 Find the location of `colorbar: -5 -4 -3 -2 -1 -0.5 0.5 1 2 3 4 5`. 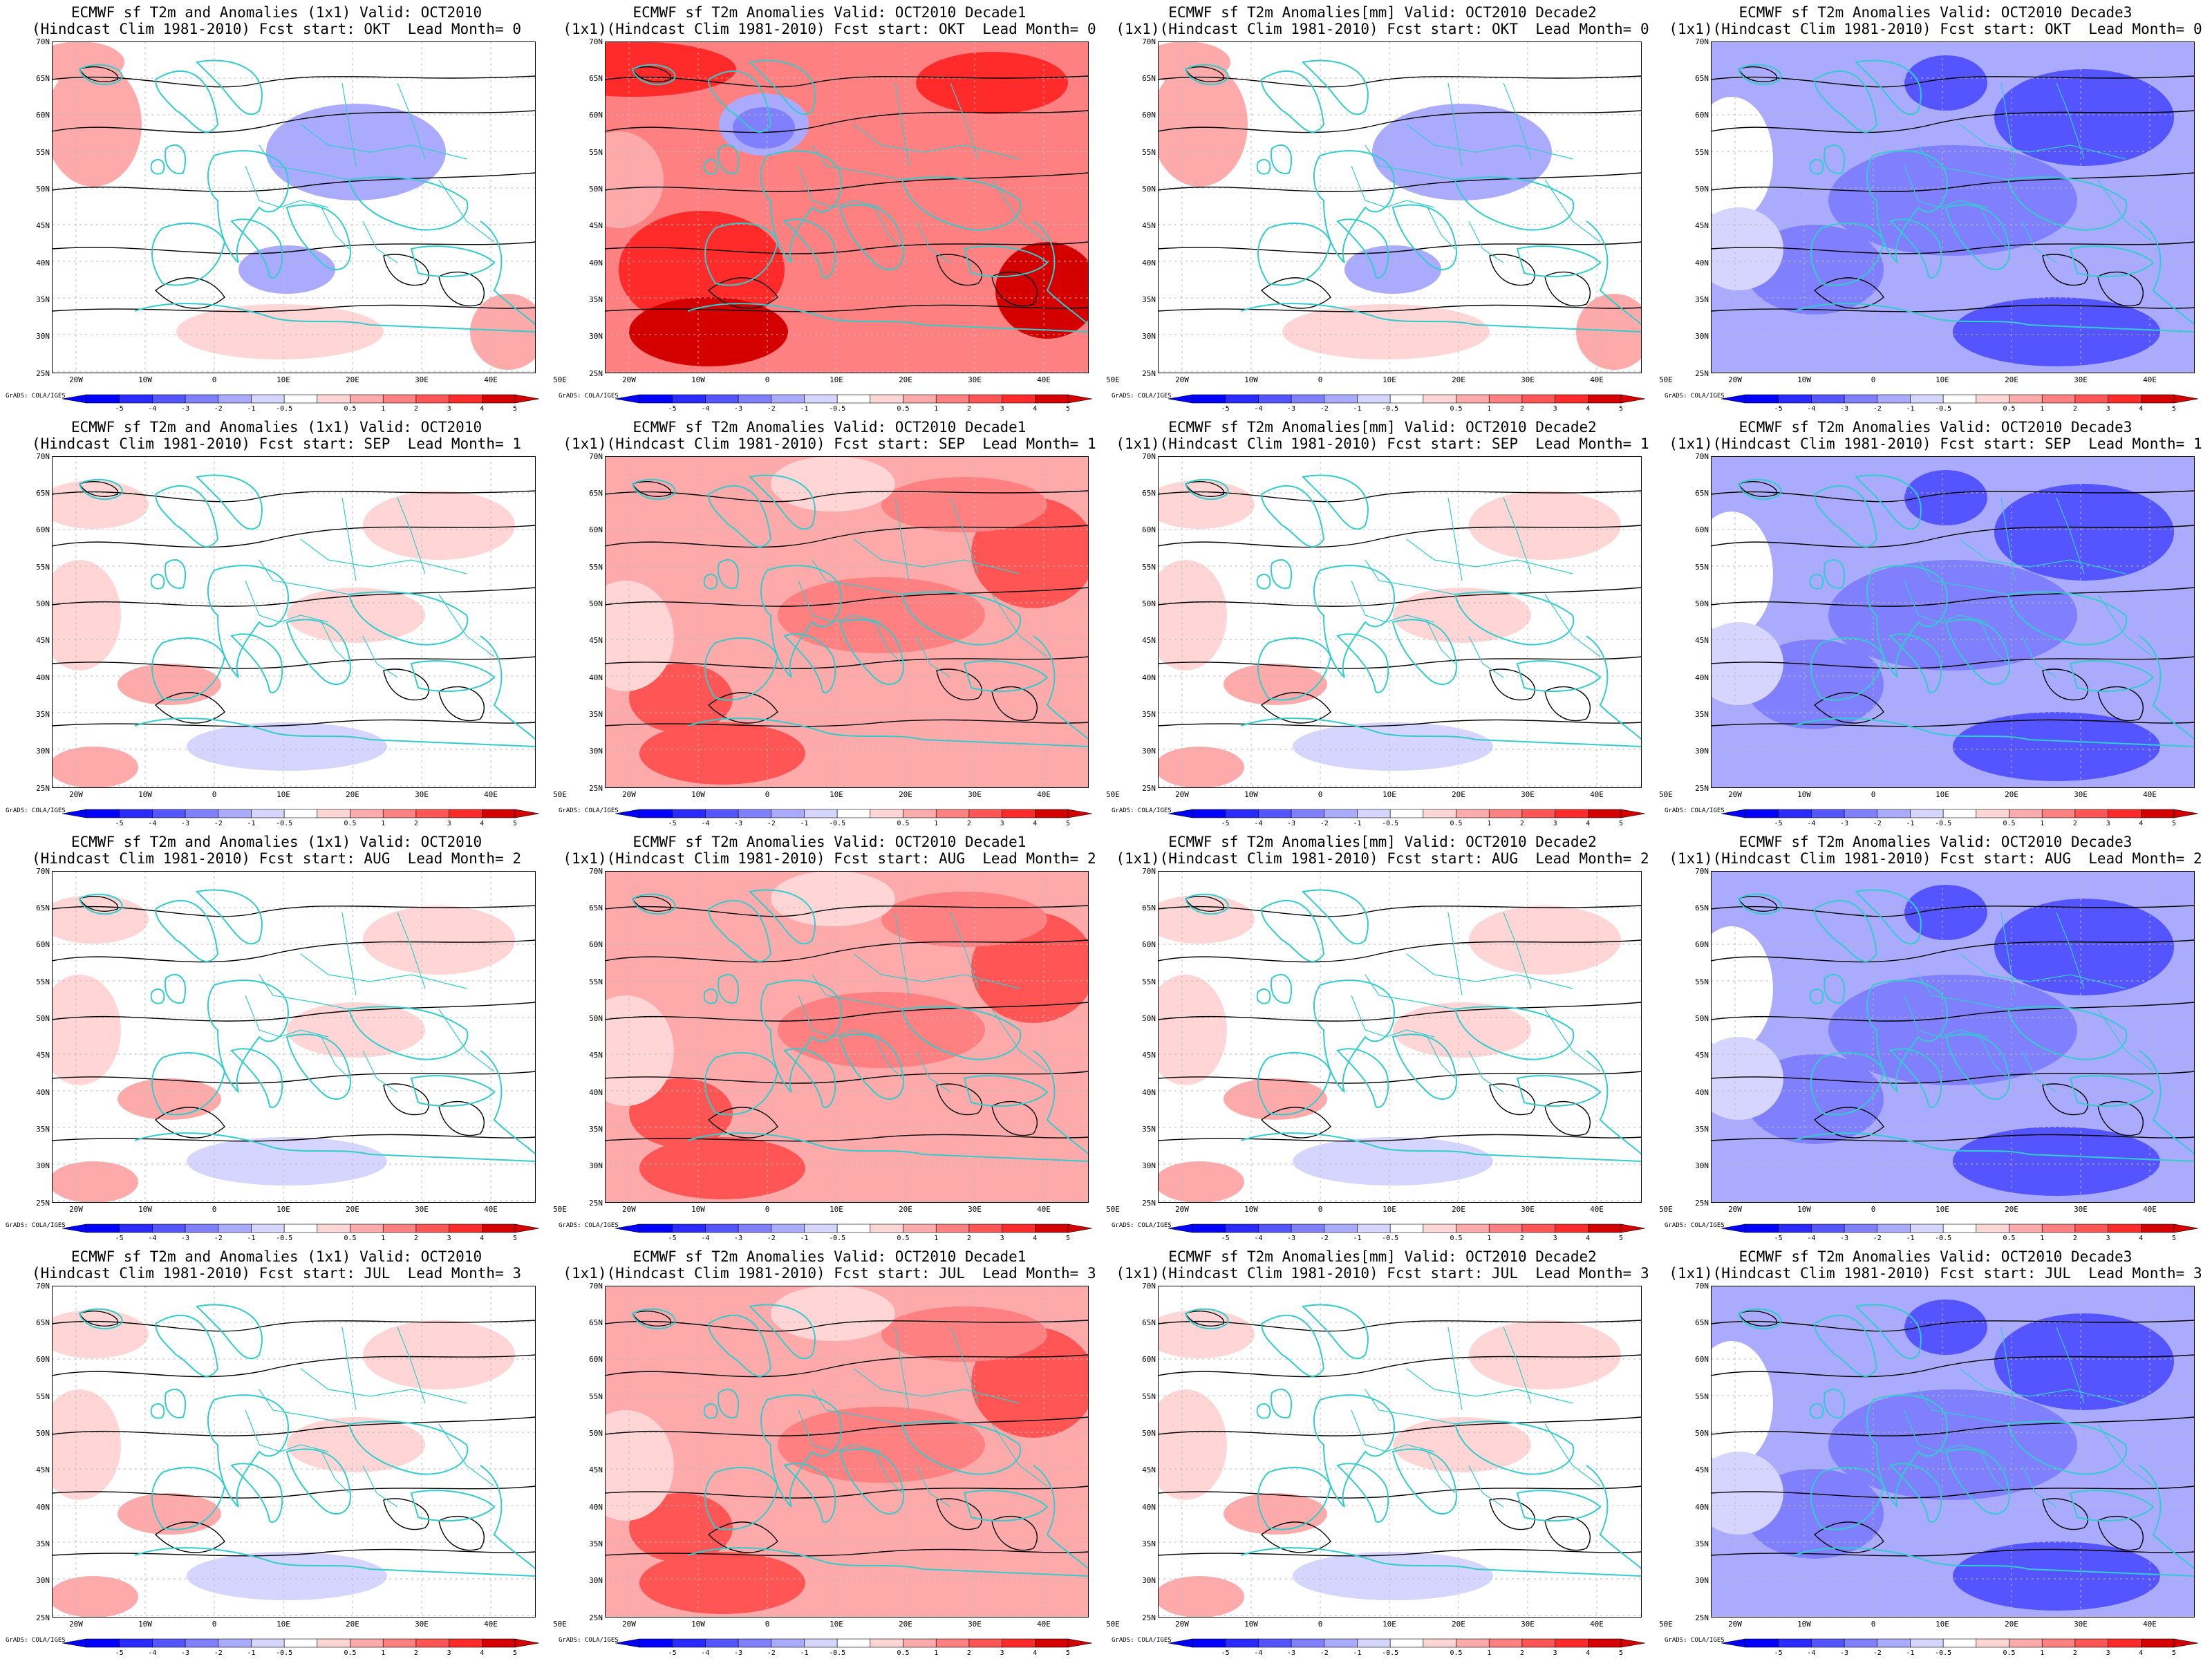

colorbar: -5 -4 -3 -2 -1 -0.5 0.5 1 2 3 4 5 is located at coordinates (854, 403).